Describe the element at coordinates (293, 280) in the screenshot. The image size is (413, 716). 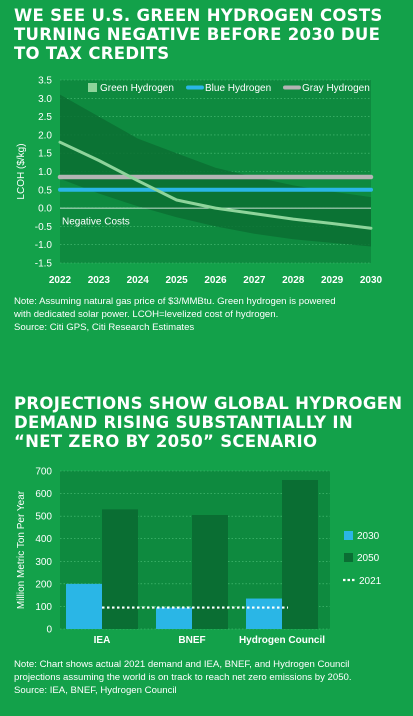
I see `x-tick-label: 2028` at that location.